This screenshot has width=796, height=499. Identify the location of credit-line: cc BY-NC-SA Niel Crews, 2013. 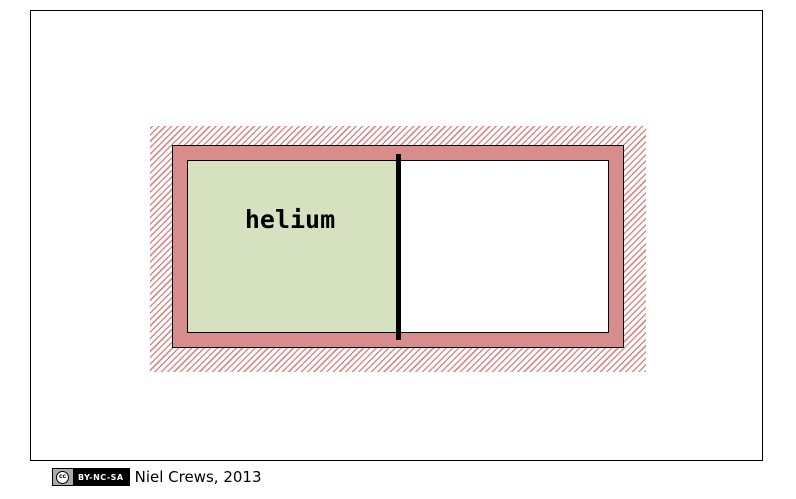
(157, 477).